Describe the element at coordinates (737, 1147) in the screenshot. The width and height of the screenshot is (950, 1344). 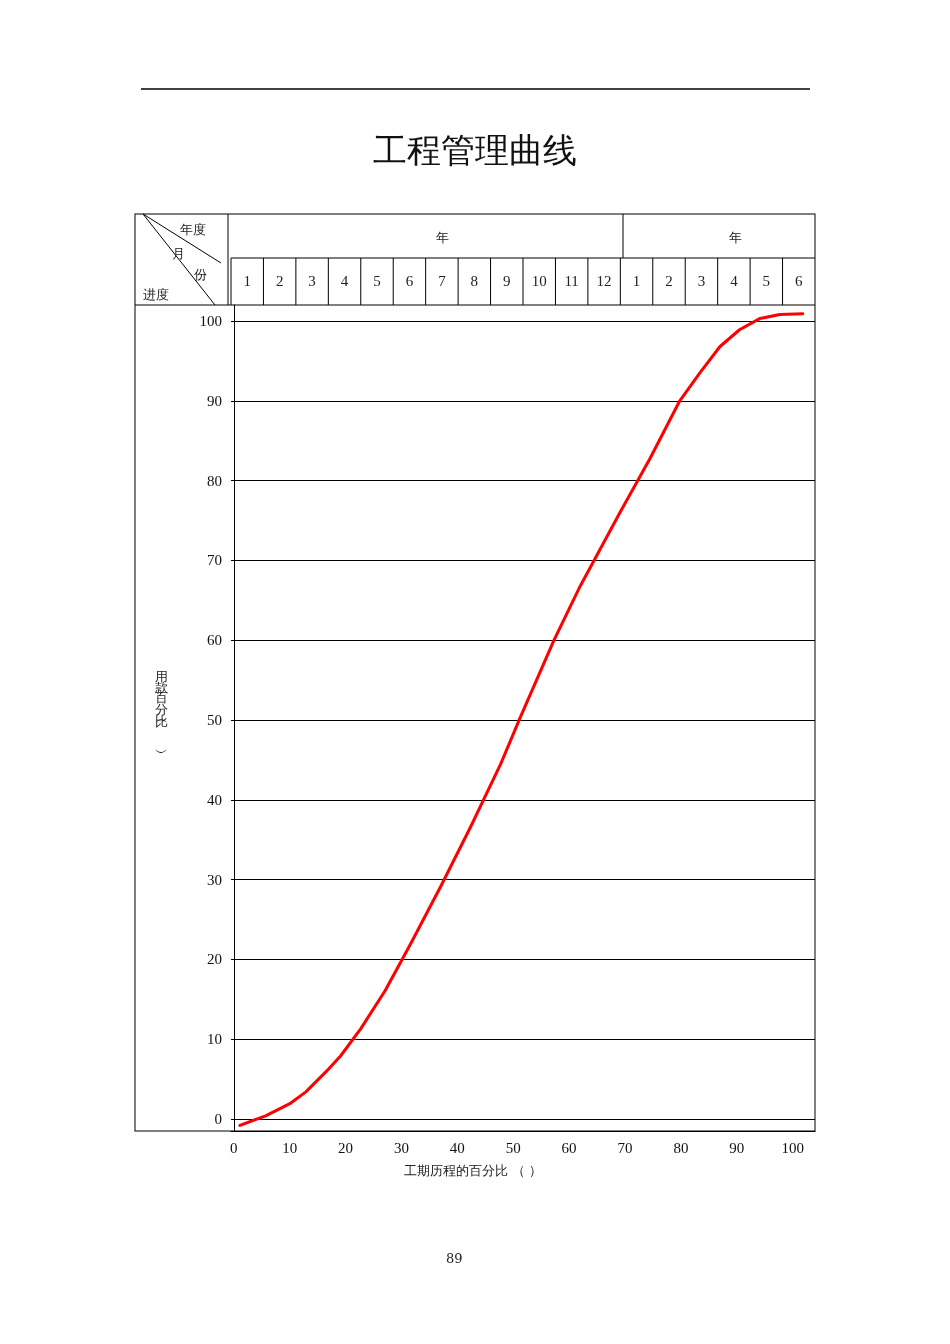
I see `x-tick-label: 90` at that location.